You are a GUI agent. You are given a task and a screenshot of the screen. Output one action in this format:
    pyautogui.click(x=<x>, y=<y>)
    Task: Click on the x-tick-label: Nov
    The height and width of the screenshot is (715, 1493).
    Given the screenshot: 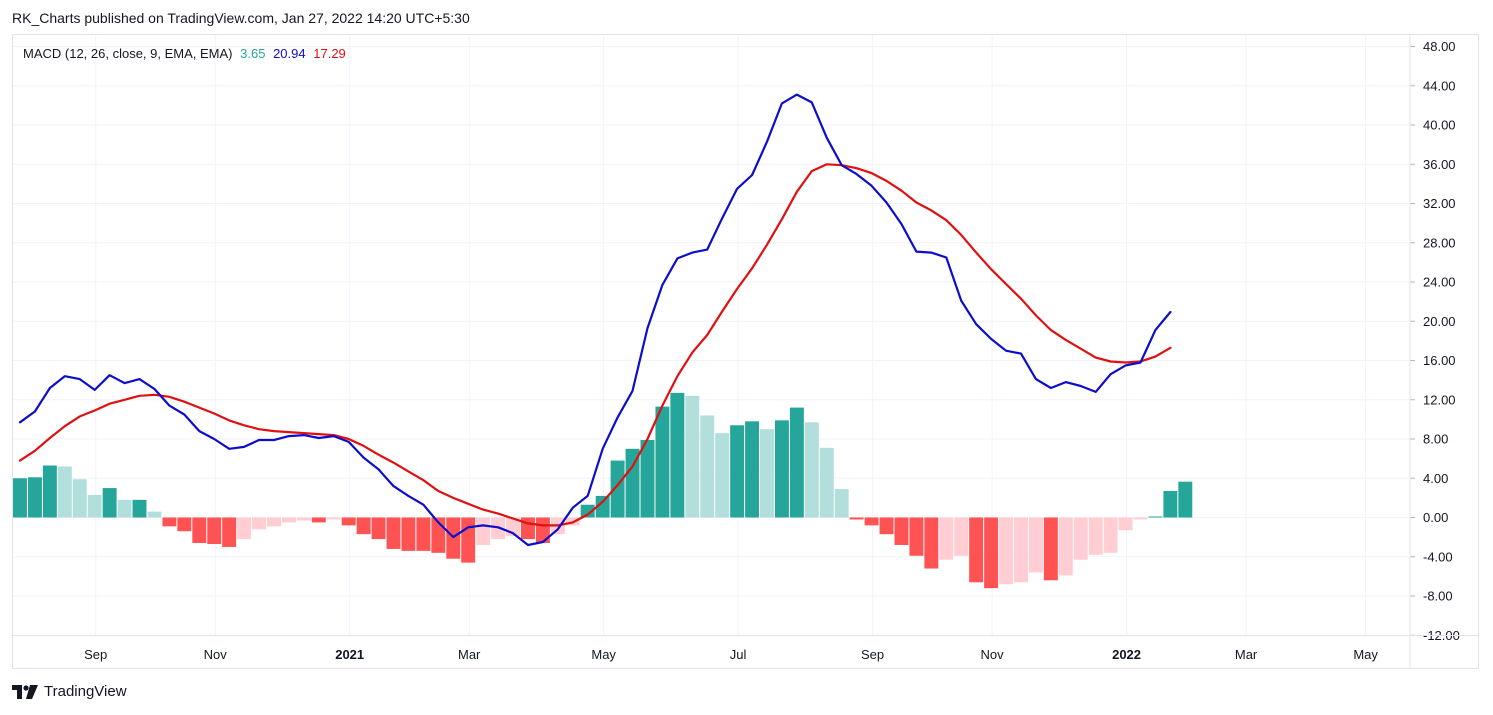 What is the action you would take?
    pyautogui.click(x=216, y=654)
    